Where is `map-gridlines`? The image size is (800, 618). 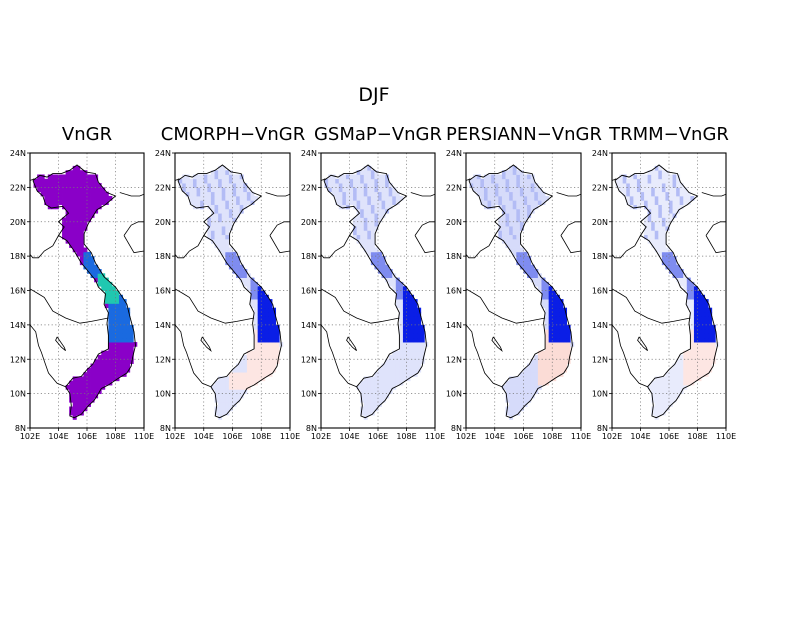
map-gridlines is located at coordinates (378, 290).